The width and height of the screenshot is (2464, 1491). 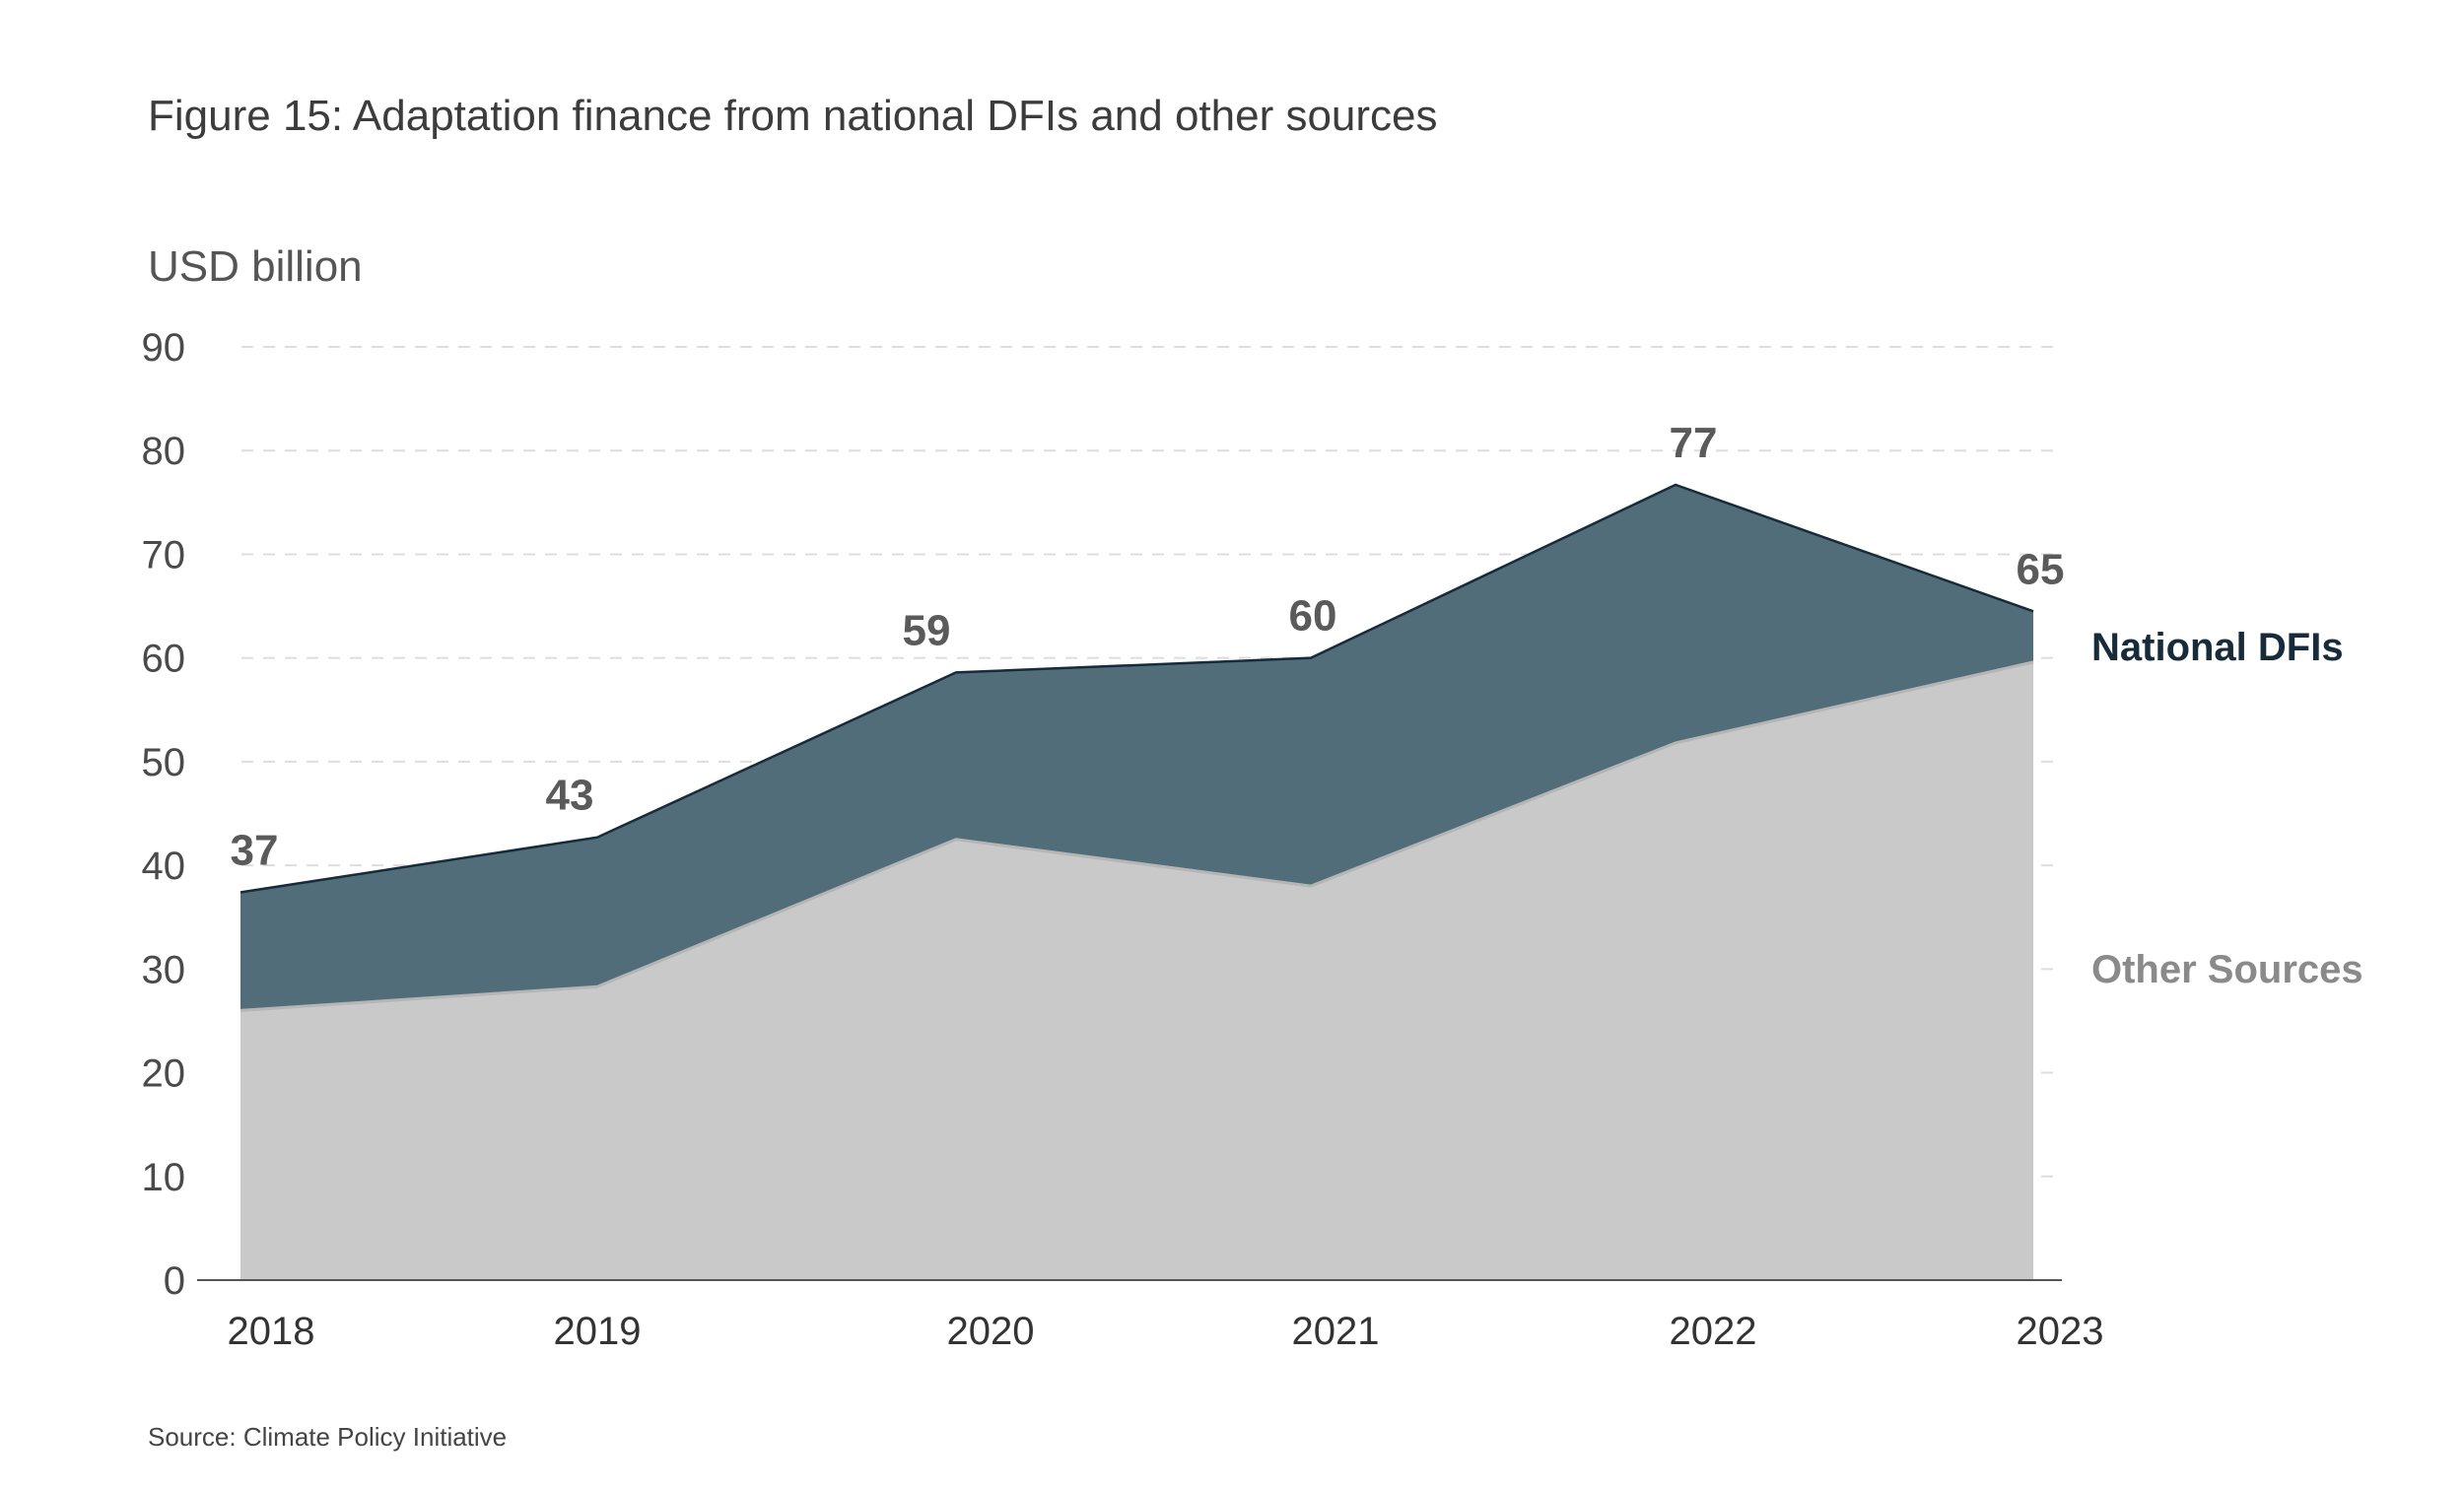 What do you see at coordinates (327, 1437) in the screenshot?
I see `source-note: Source: Climate Policy Initiative` at bounding box center [327, 1437].